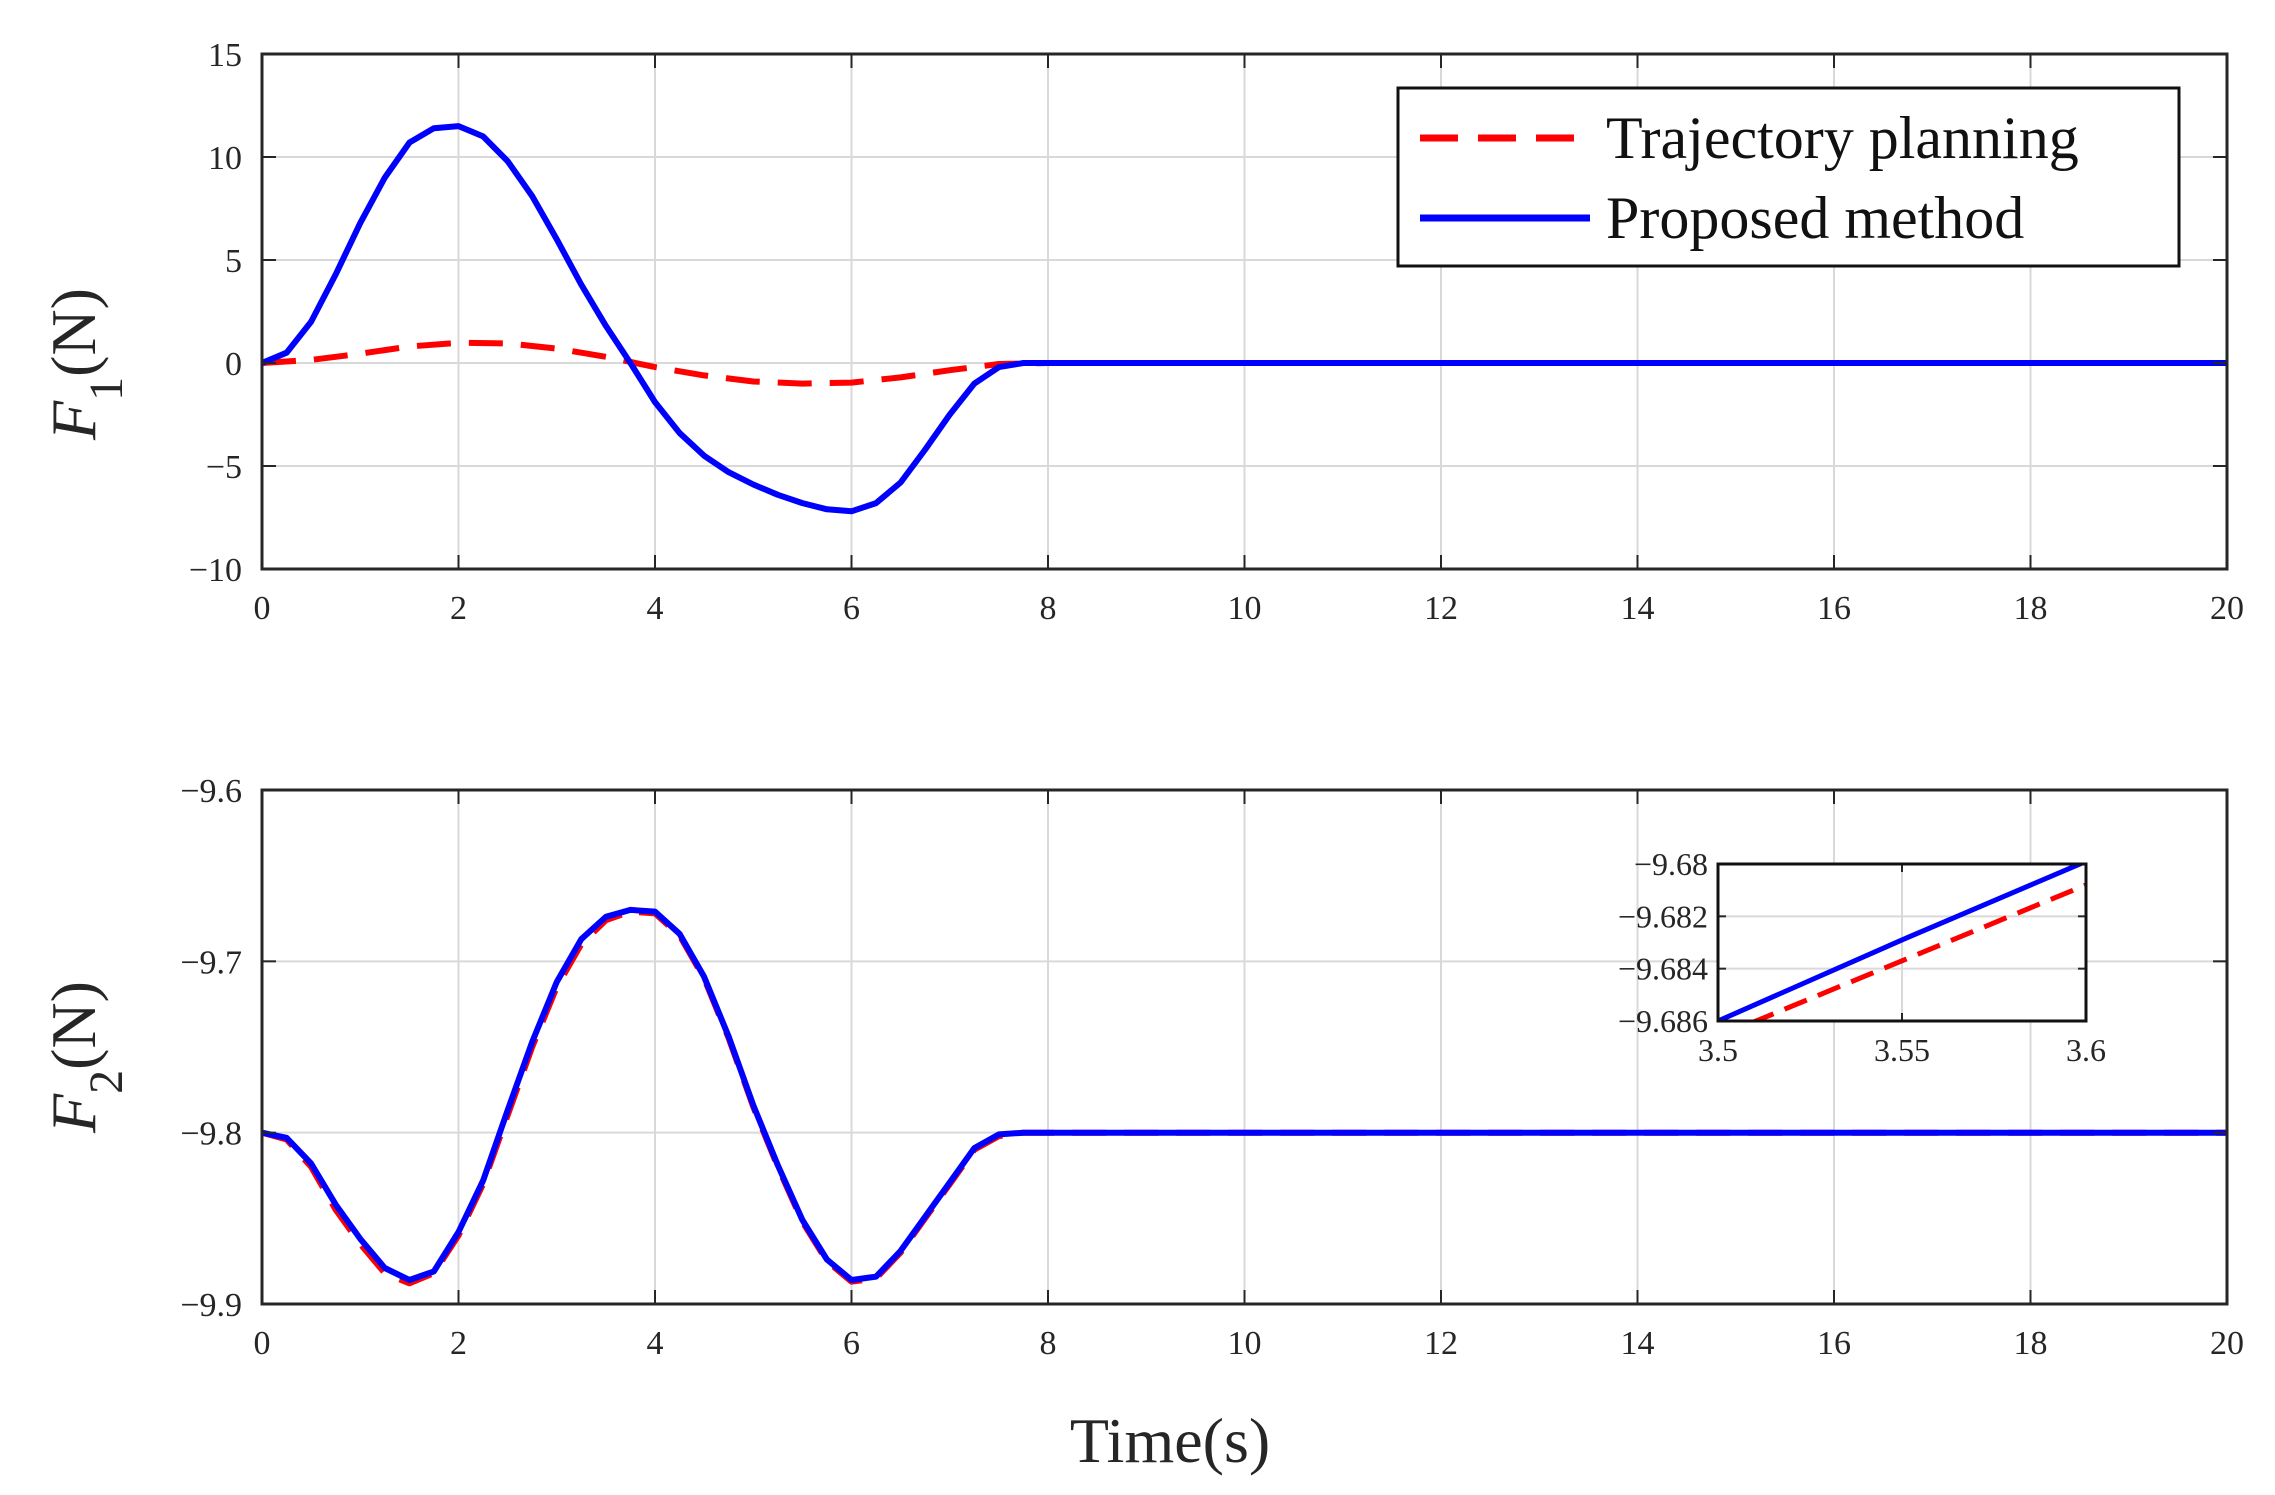  Describe the element at coordinates (1663, 969) in the screenshot. I see `inset-ytick-label: −9.684` at that location.